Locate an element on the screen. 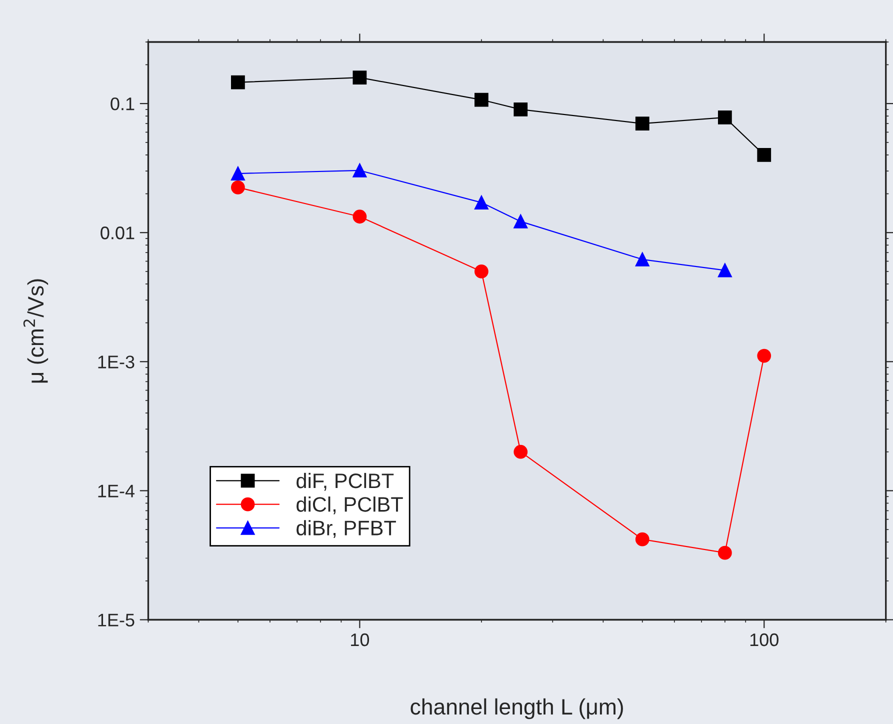 This screenshot has width=893, height=724. legend-label: diBr, PFBT is located at coordinates (346, 529).